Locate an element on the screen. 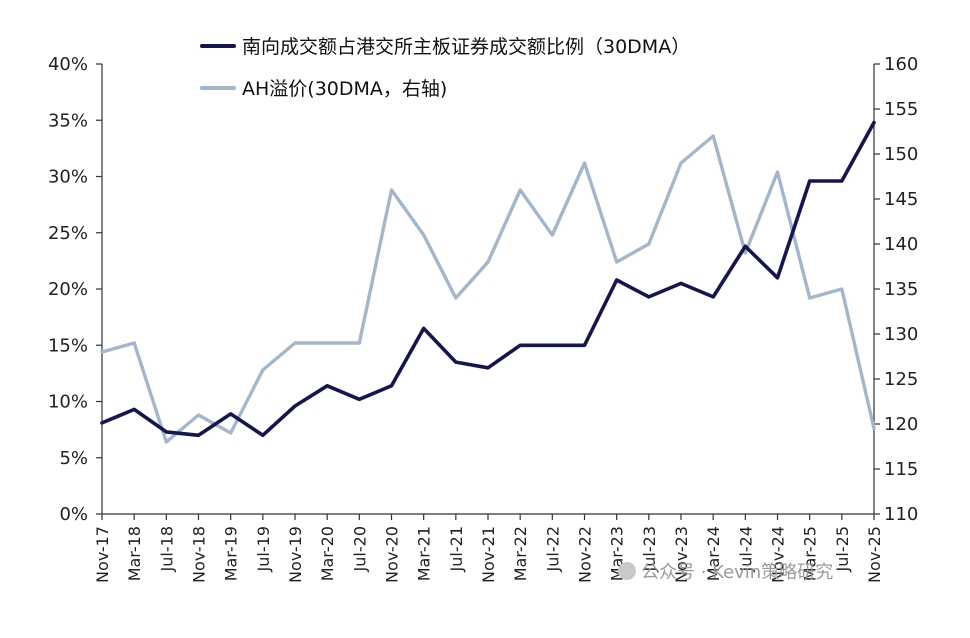 This screenshot has width=970, height=638. x-tick-label: Jul-19 is located at coordinates (263, 549).